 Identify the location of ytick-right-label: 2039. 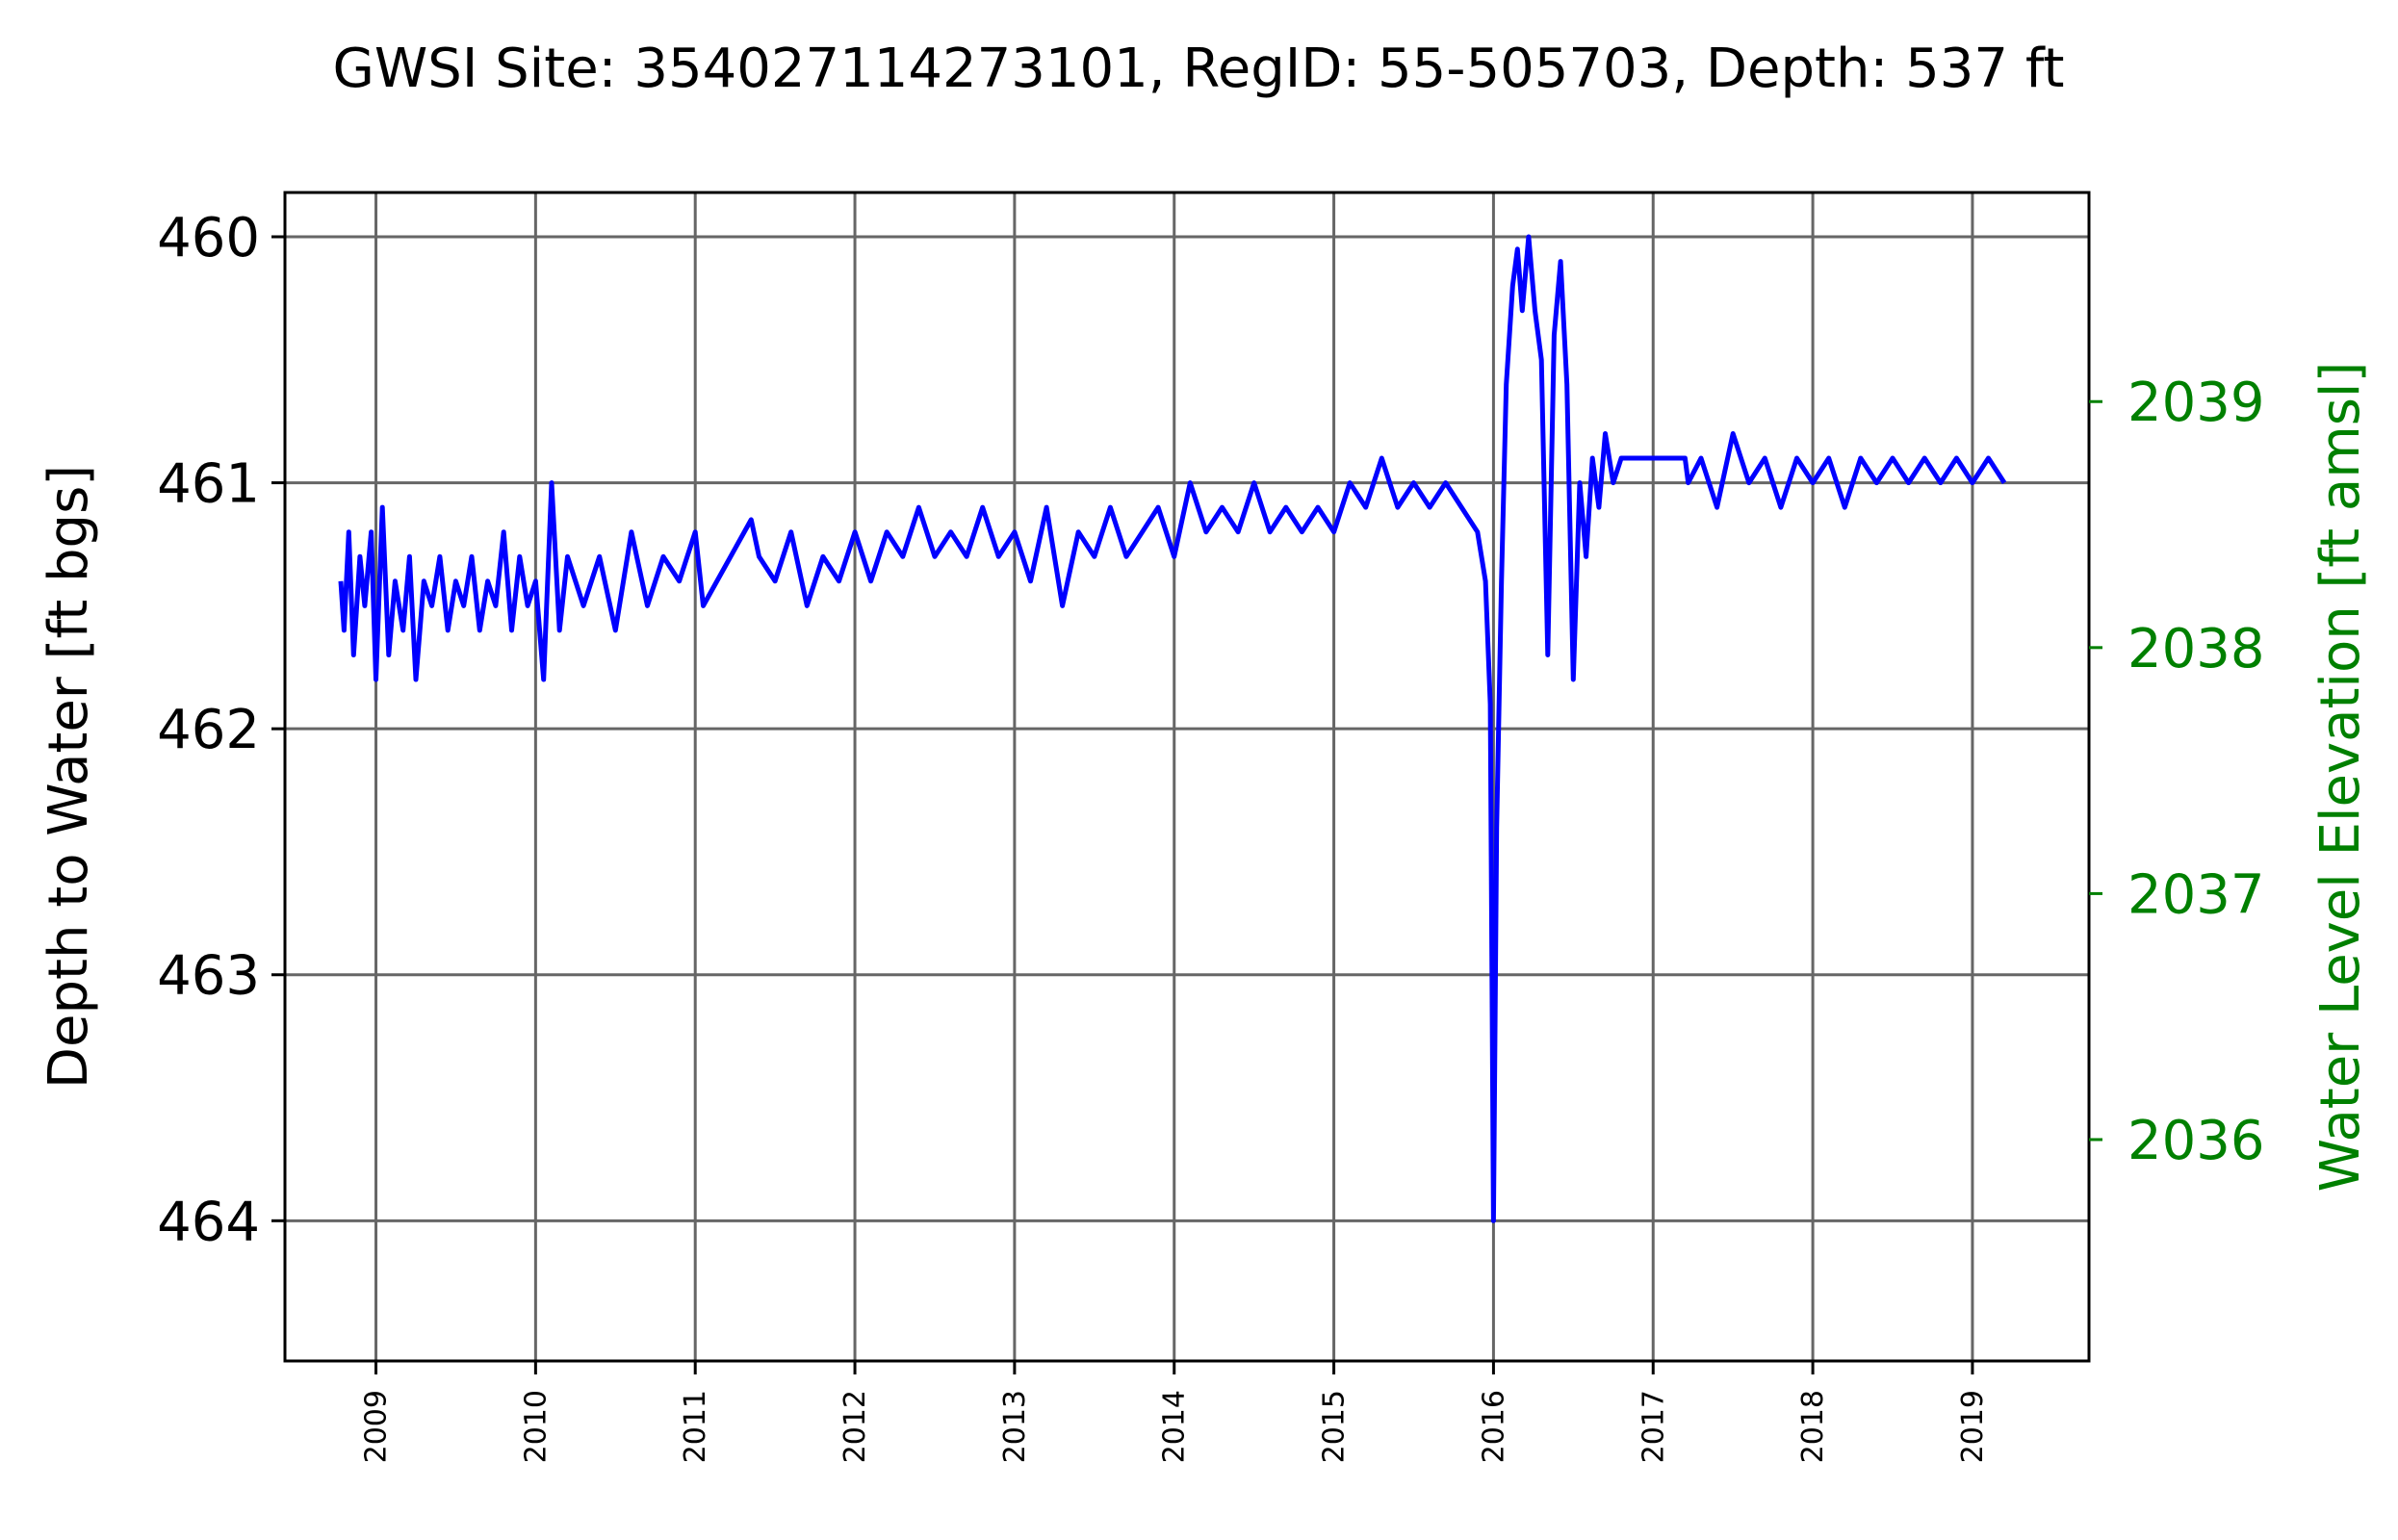
(2196, 403).